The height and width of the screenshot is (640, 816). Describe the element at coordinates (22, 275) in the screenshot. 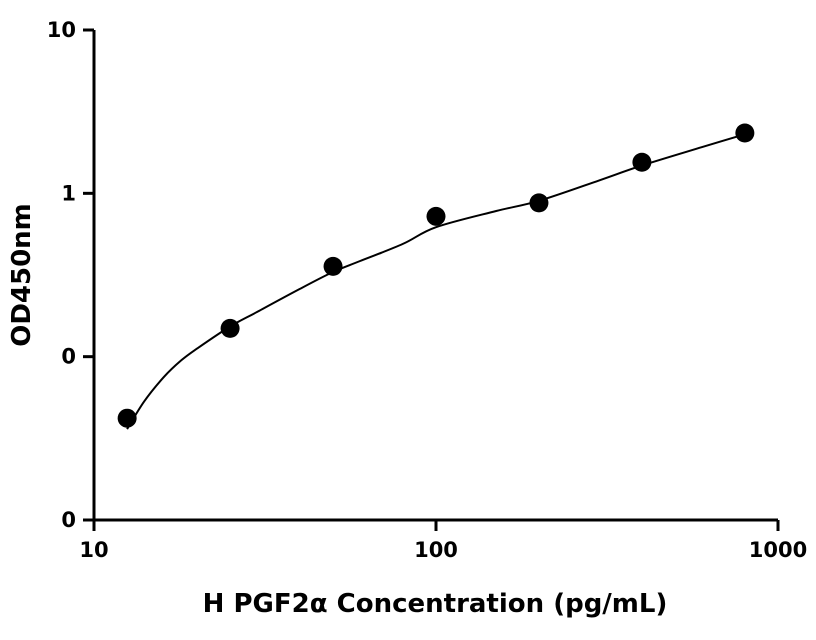

I see `y-axis-title: OD450nm` at that location.